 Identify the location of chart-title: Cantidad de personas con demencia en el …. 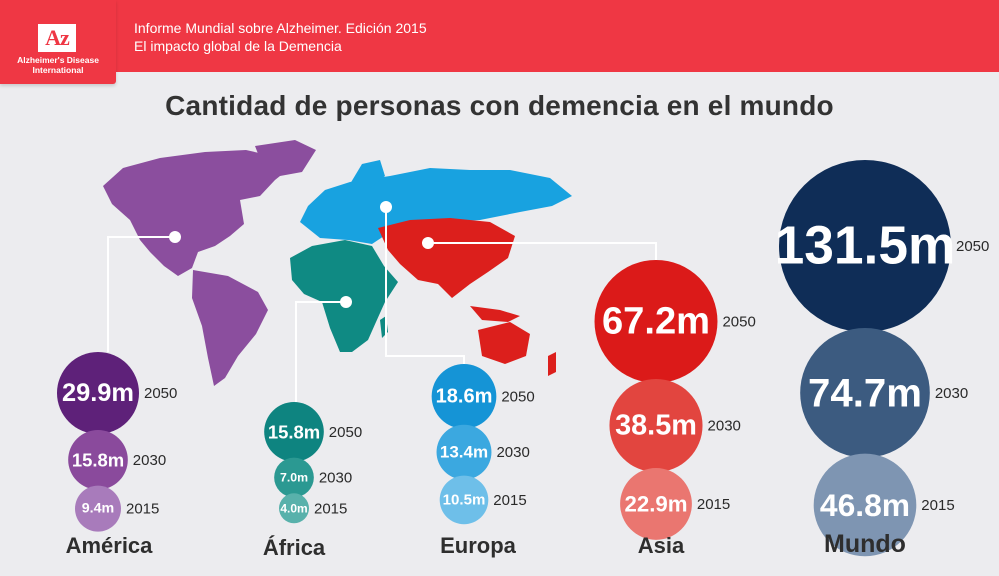
(499, 105).